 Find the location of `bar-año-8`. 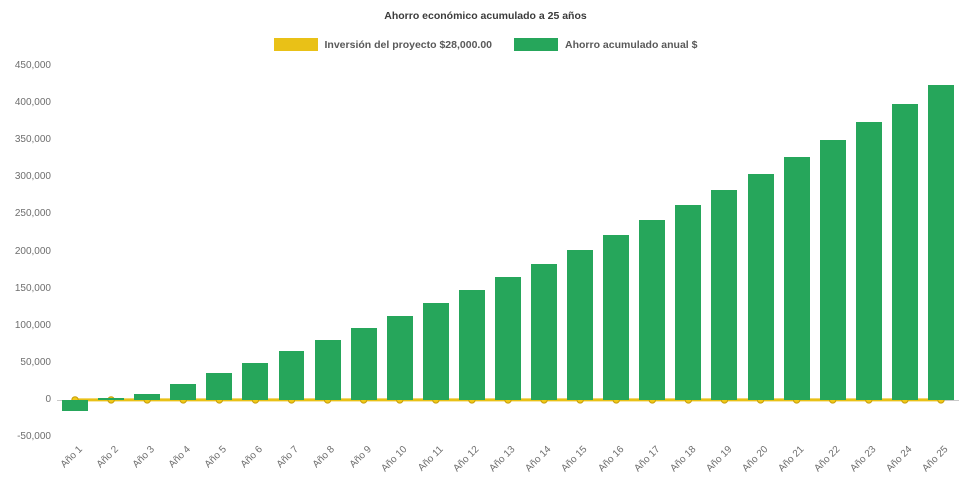

bar-año-8 is located at coordinates (327, 369).